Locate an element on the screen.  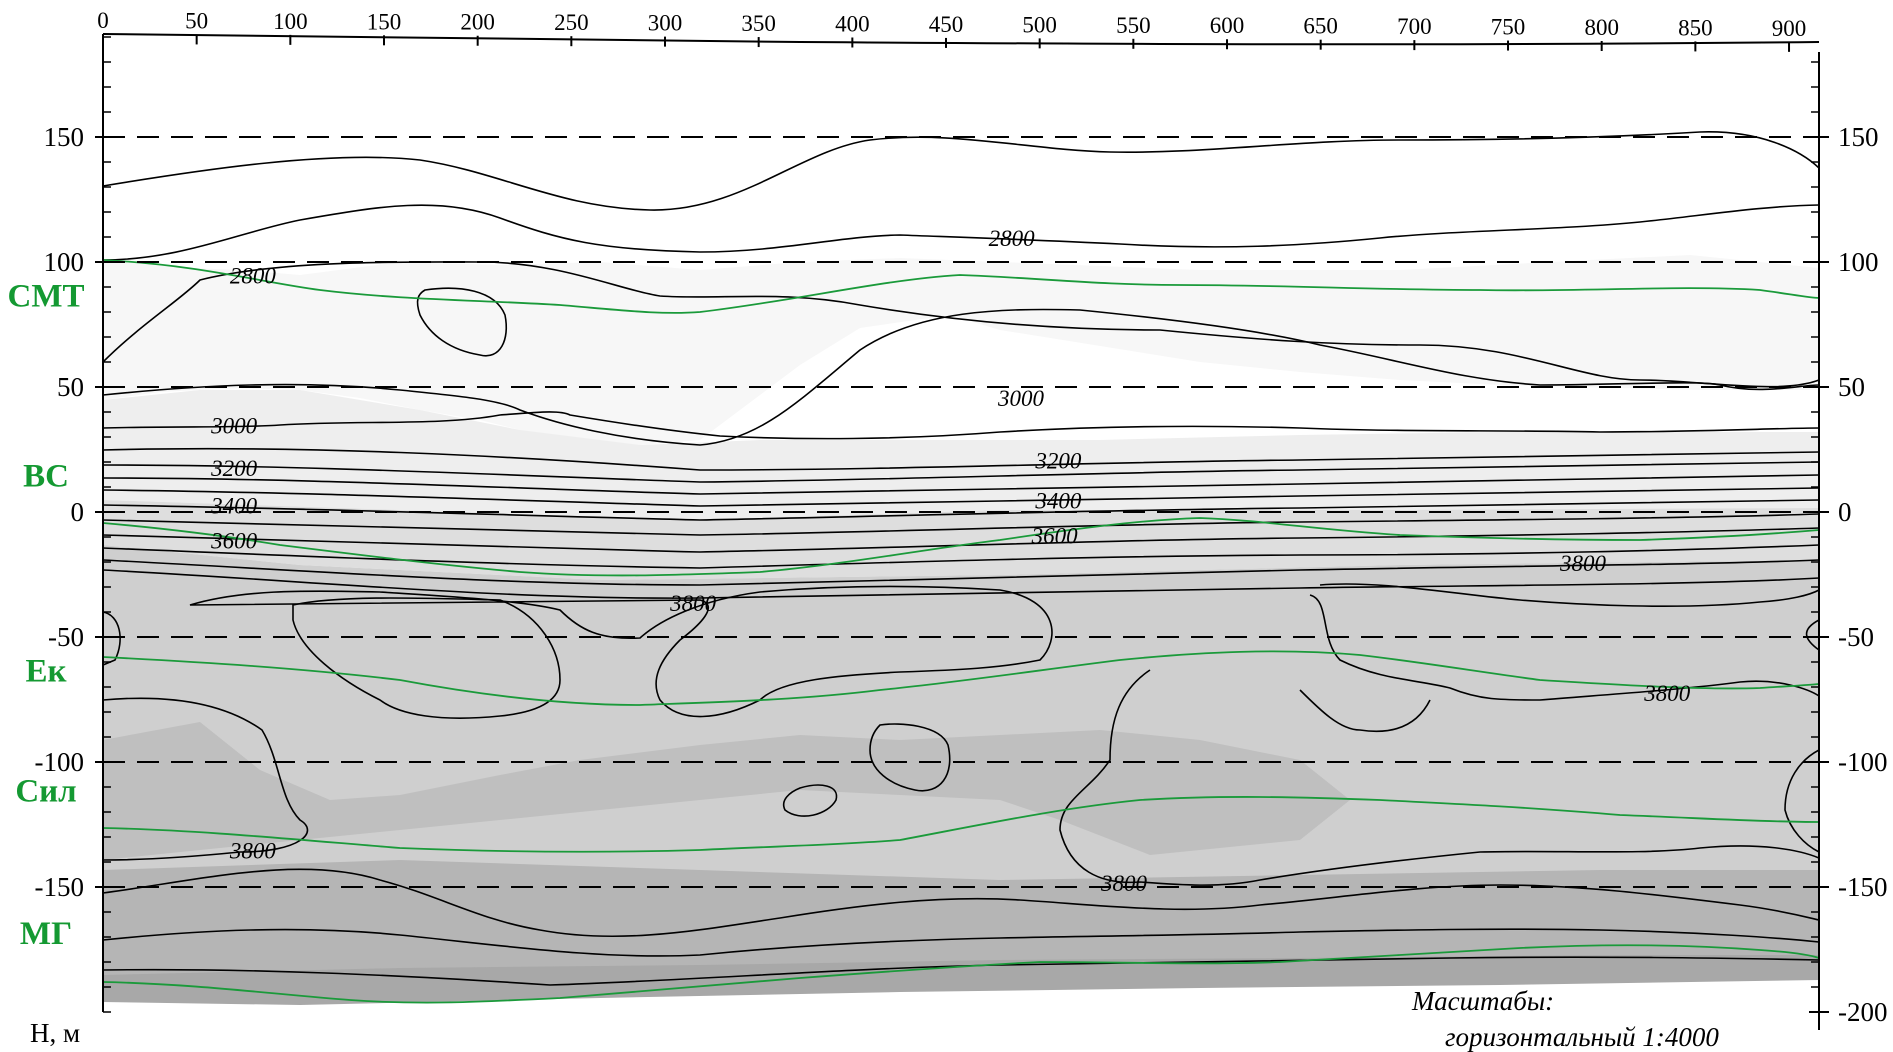
x-tick-label: 500 is located at coordinates (1039, 24).